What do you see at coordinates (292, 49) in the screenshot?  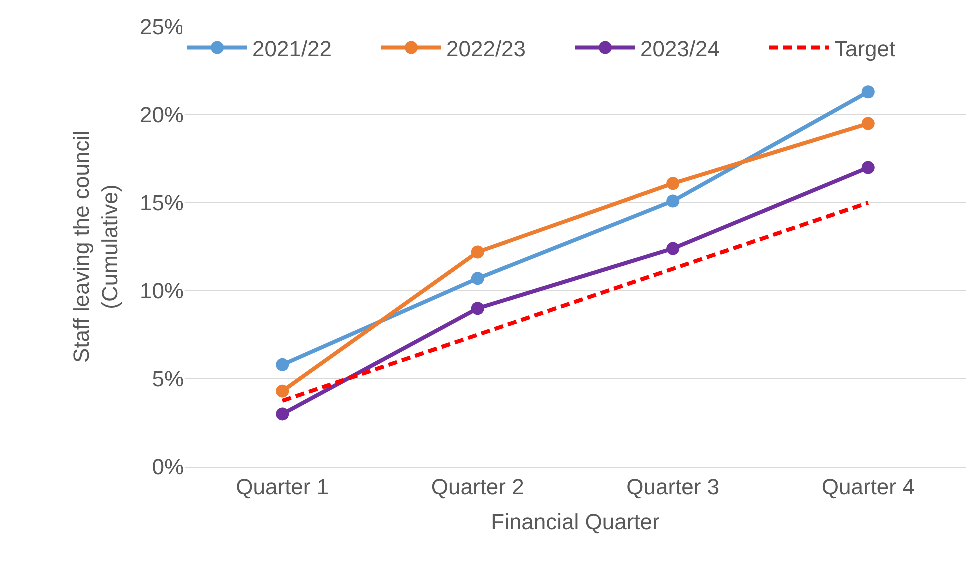 I see `legend-label: 2021/22` at bounding box center [292, 49].